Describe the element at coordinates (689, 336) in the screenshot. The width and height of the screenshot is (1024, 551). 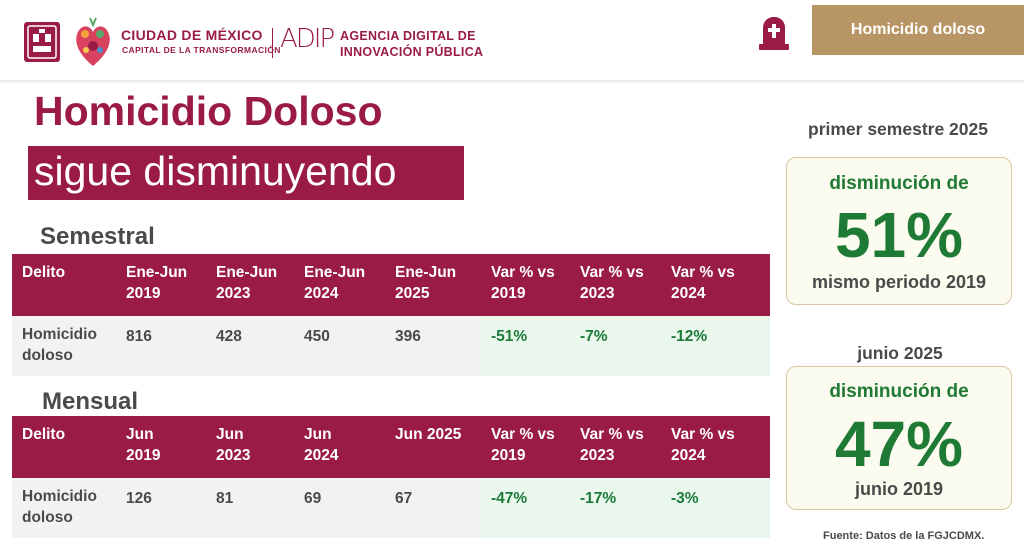
I see `variation-cell: -12%` at that location.